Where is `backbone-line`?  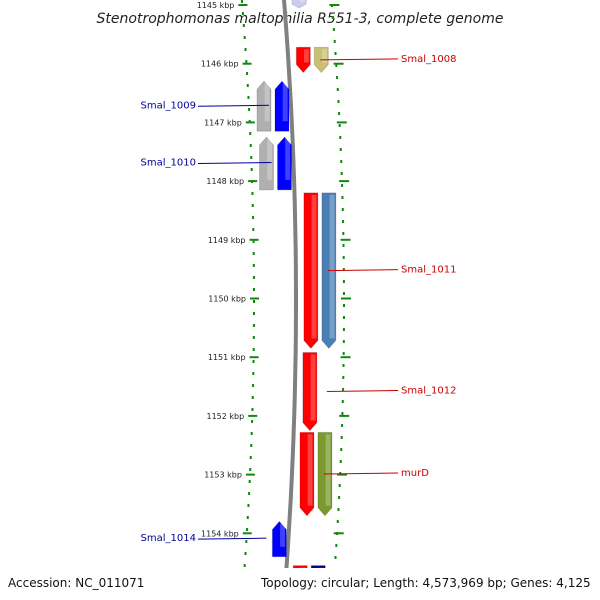 backbone-line is located at coordinates (290, 300).